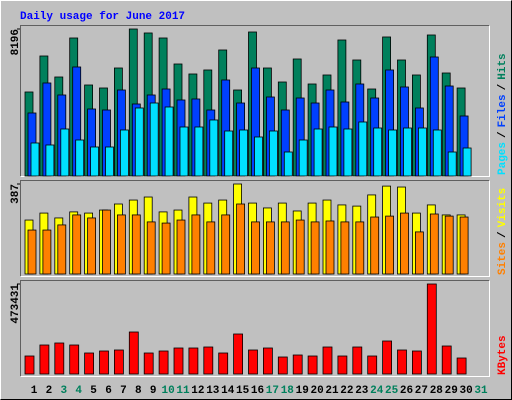 The width and height of the screenshot is (512, 400). I want to click on legend-entry: Sites, so click(503, 258).